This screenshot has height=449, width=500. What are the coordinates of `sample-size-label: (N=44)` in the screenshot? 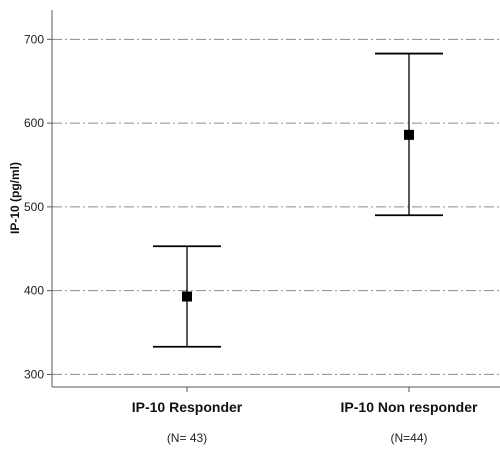 It's located at (408, 438).